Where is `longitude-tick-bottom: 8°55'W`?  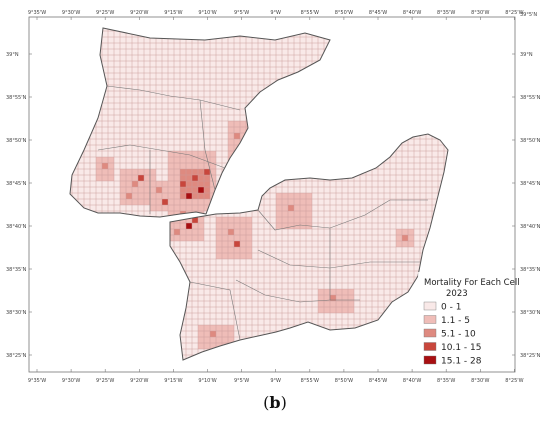
longitude-tick-bottom: 8°55'W is located at coordinates (310, 381).